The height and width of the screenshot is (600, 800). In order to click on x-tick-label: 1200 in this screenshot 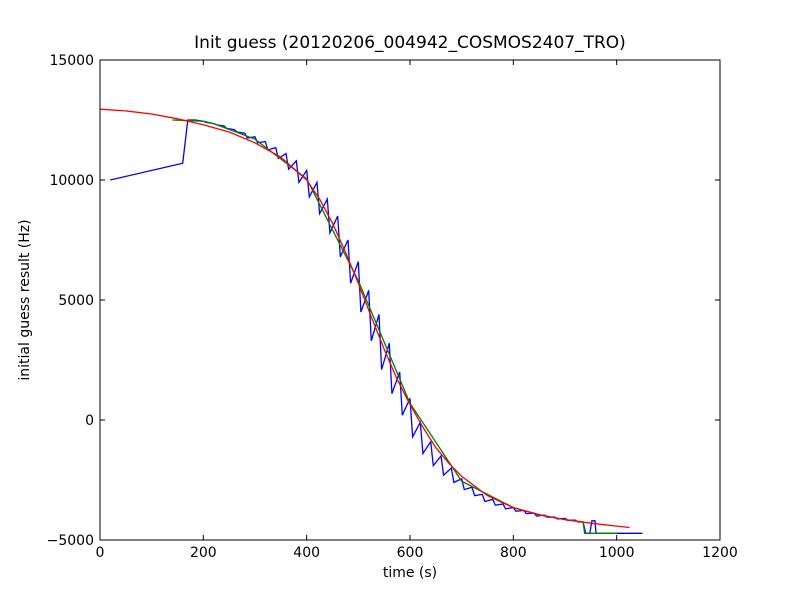, I will do `click(720, 553)`.